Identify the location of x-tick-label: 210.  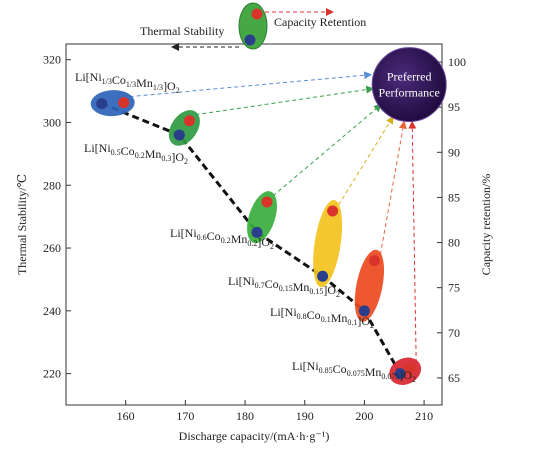
(424, 416).